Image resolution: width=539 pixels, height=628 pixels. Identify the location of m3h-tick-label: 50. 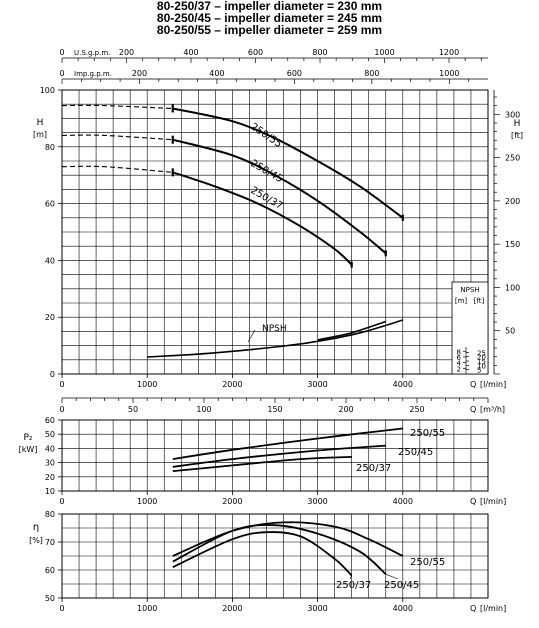
(133, 409).